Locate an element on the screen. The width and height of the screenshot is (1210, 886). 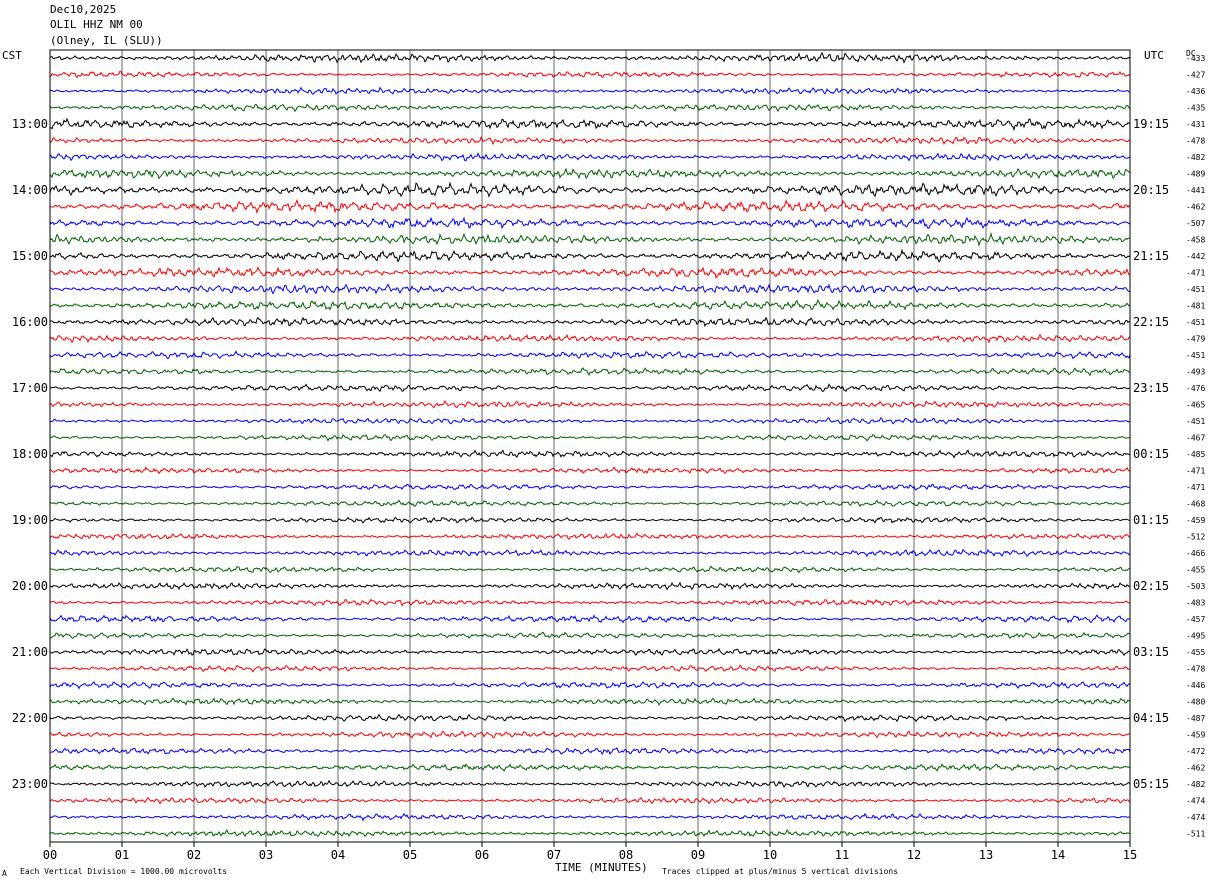
x-tick-label: 06 is located at coordinates (482, 855).